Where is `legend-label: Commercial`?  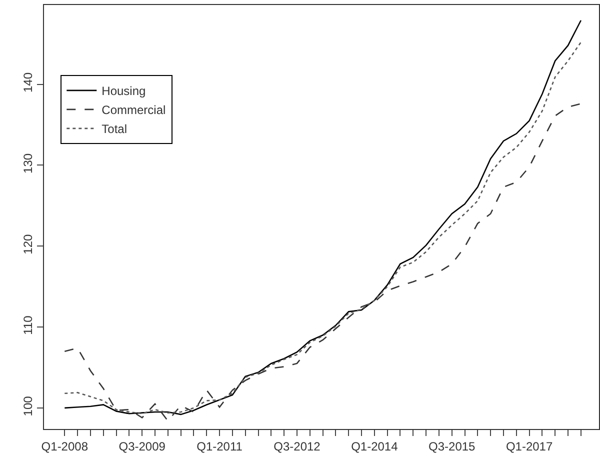
legend-label: Commercial is located at coordinates (134, 110).